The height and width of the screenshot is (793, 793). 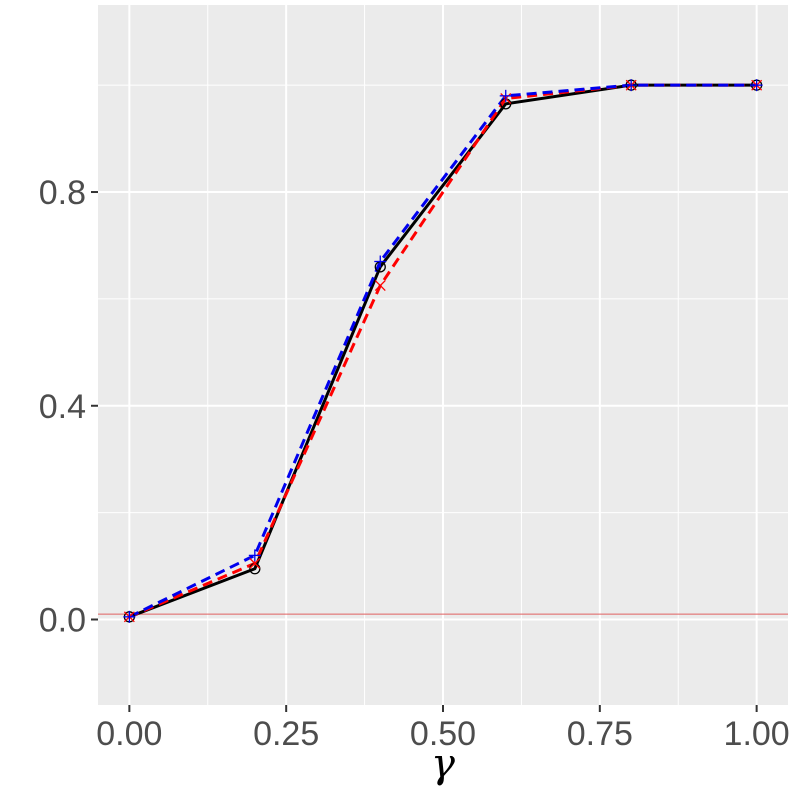 What do you see at coordinates (443, 734) in the screenshot?
I see `x-tick-label: 0.50` at bounding box center [443, 734].